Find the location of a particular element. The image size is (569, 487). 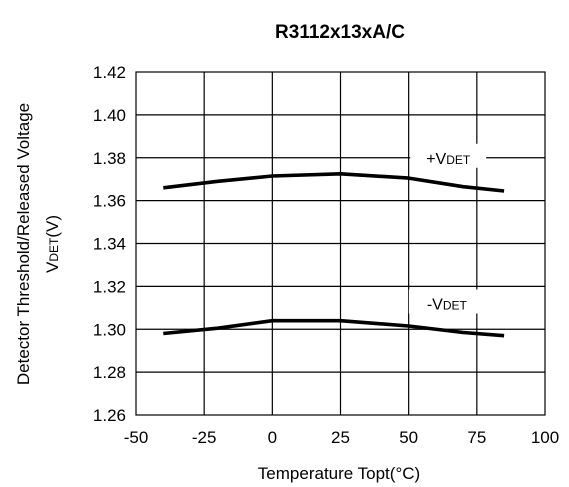

series-line-minus-vdet is located at coordinates (334, 328).